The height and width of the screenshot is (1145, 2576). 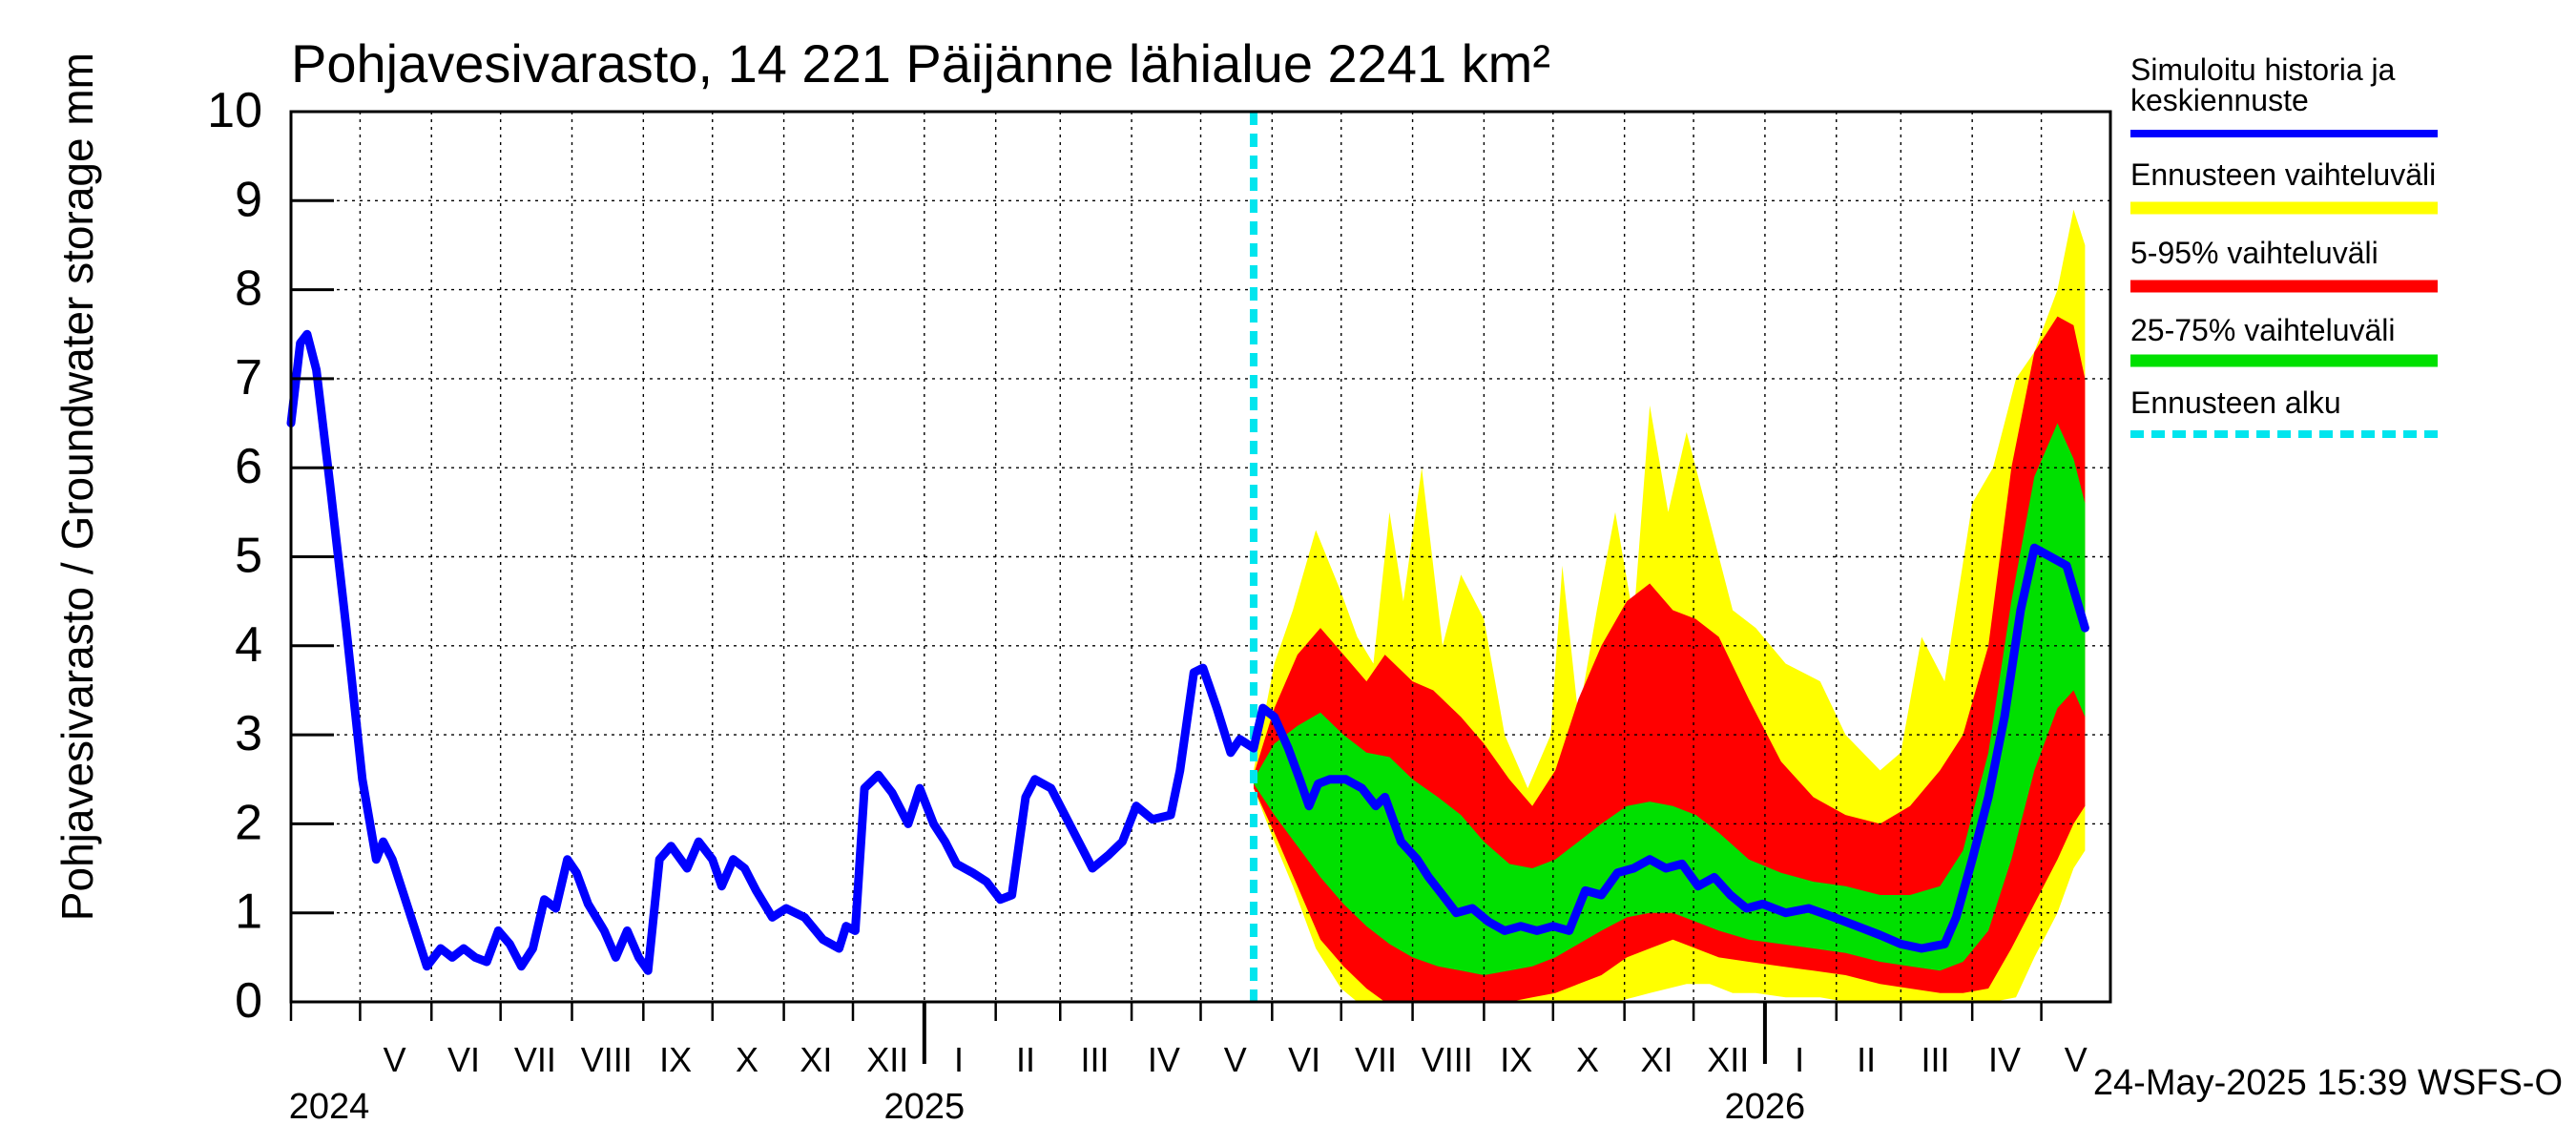 What do you see at coordinates (234, 110) in the screenshot?
I see `y-tick-label: 10` at bounding box center [234, 110].